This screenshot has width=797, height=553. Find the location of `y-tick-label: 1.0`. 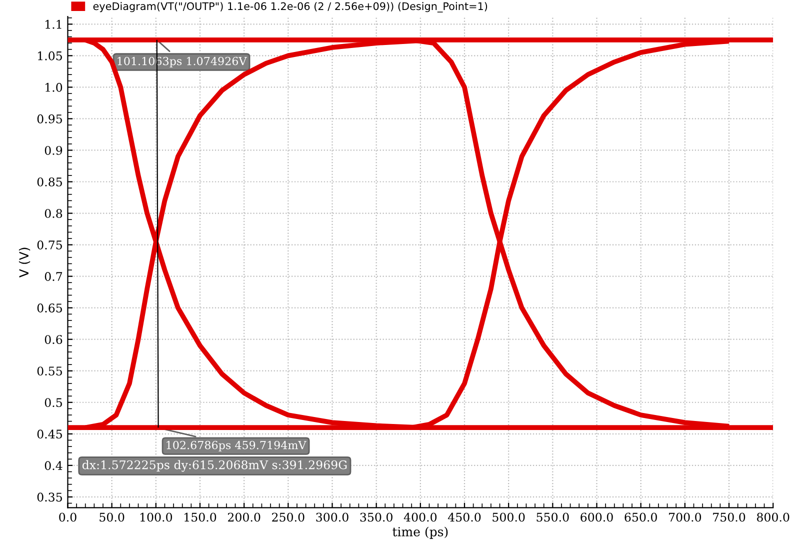

y-tick-label: 1.0 is located at coordinates (54, 87).